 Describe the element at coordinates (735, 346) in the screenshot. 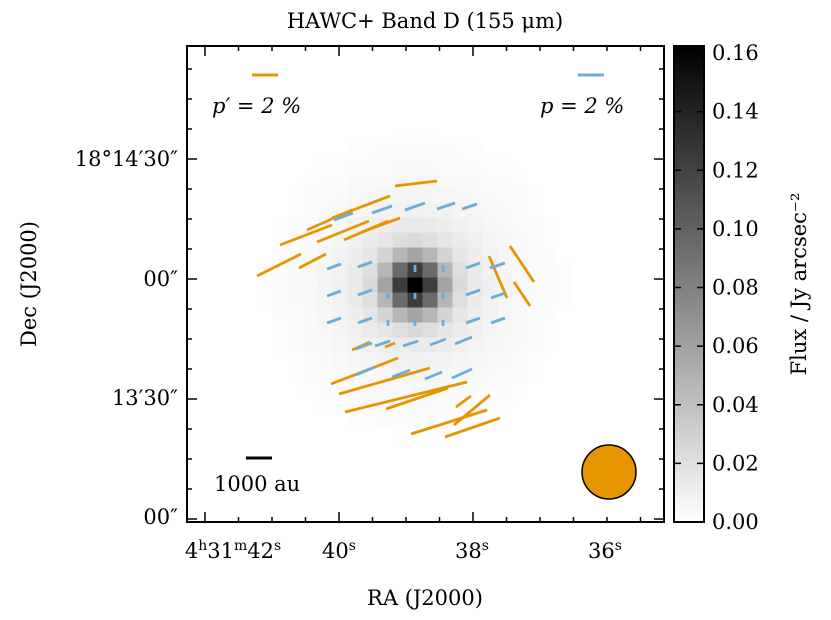

I see `colorbar-tick-label: 0.06` at that location.